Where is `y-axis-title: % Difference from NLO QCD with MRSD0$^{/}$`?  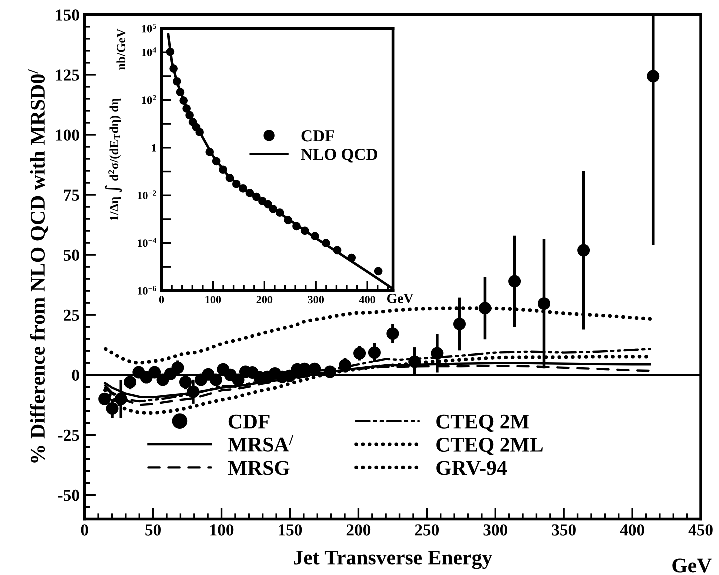
y-axis-title: % Difference from NLO QCD with MRSD0$^{/}$ is located at coordinates (38, 266).